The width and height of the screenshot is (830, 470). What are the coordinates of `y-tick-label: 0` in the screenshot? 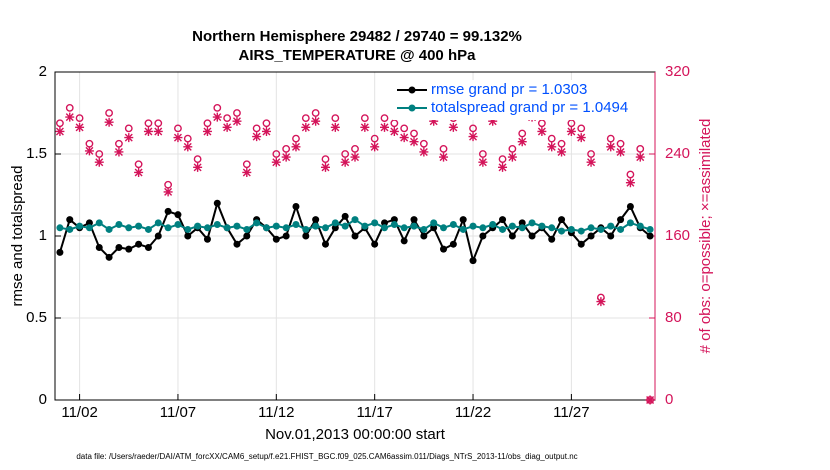 It's located at (43, 399).